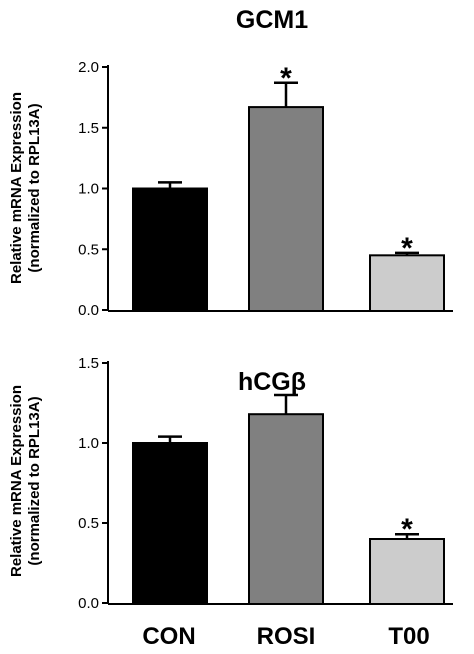 The height and width of the screenshot is (654, 474). What do you see at coordinates (408, 636) in the screenshot?
I see `x-tick-label-t00: T00` at bounding box center [408, 636].